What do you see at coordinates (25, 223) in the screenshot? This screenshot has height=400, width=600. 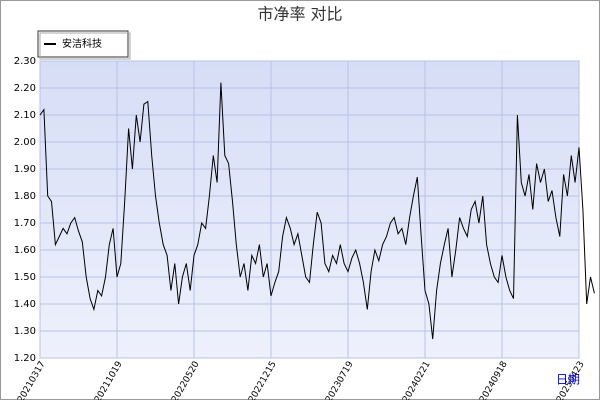 I see `y-tick-label: 1.70` at bounding box center [25, 223].